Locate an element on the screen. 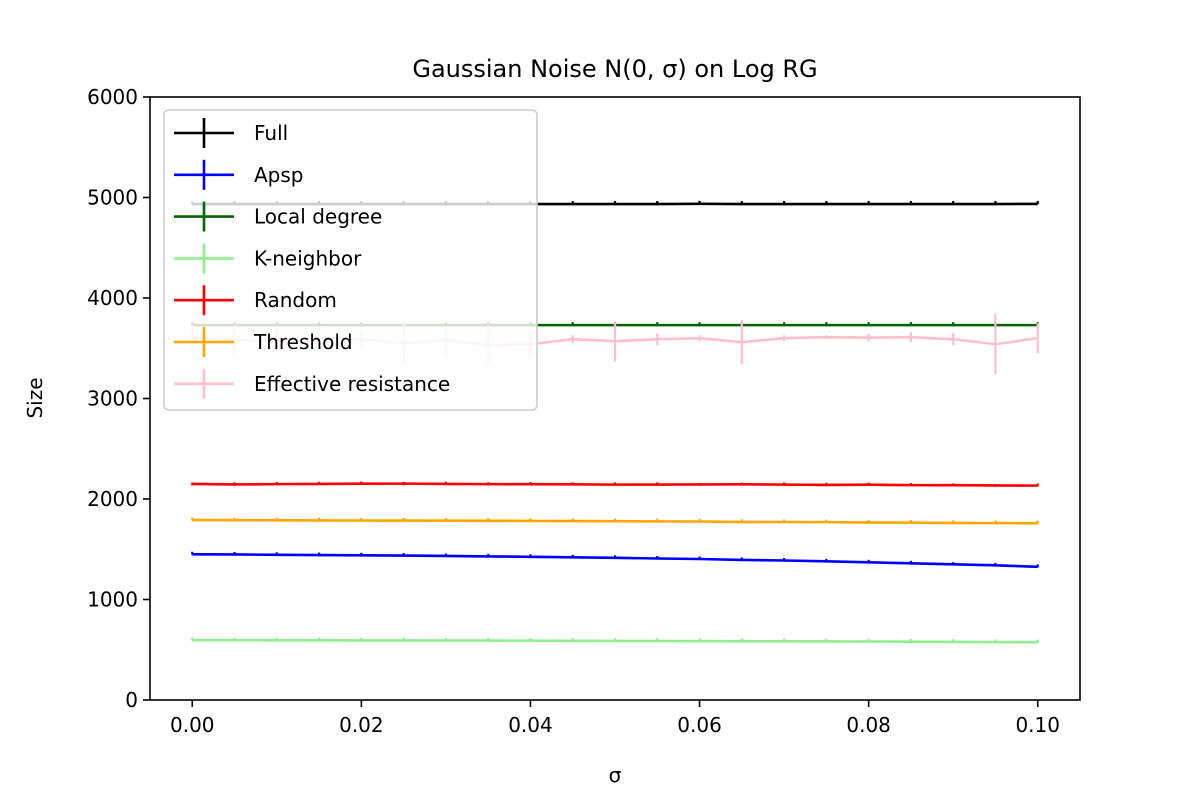  legend-label: Effective resistance is located at coordinates (352, 384).